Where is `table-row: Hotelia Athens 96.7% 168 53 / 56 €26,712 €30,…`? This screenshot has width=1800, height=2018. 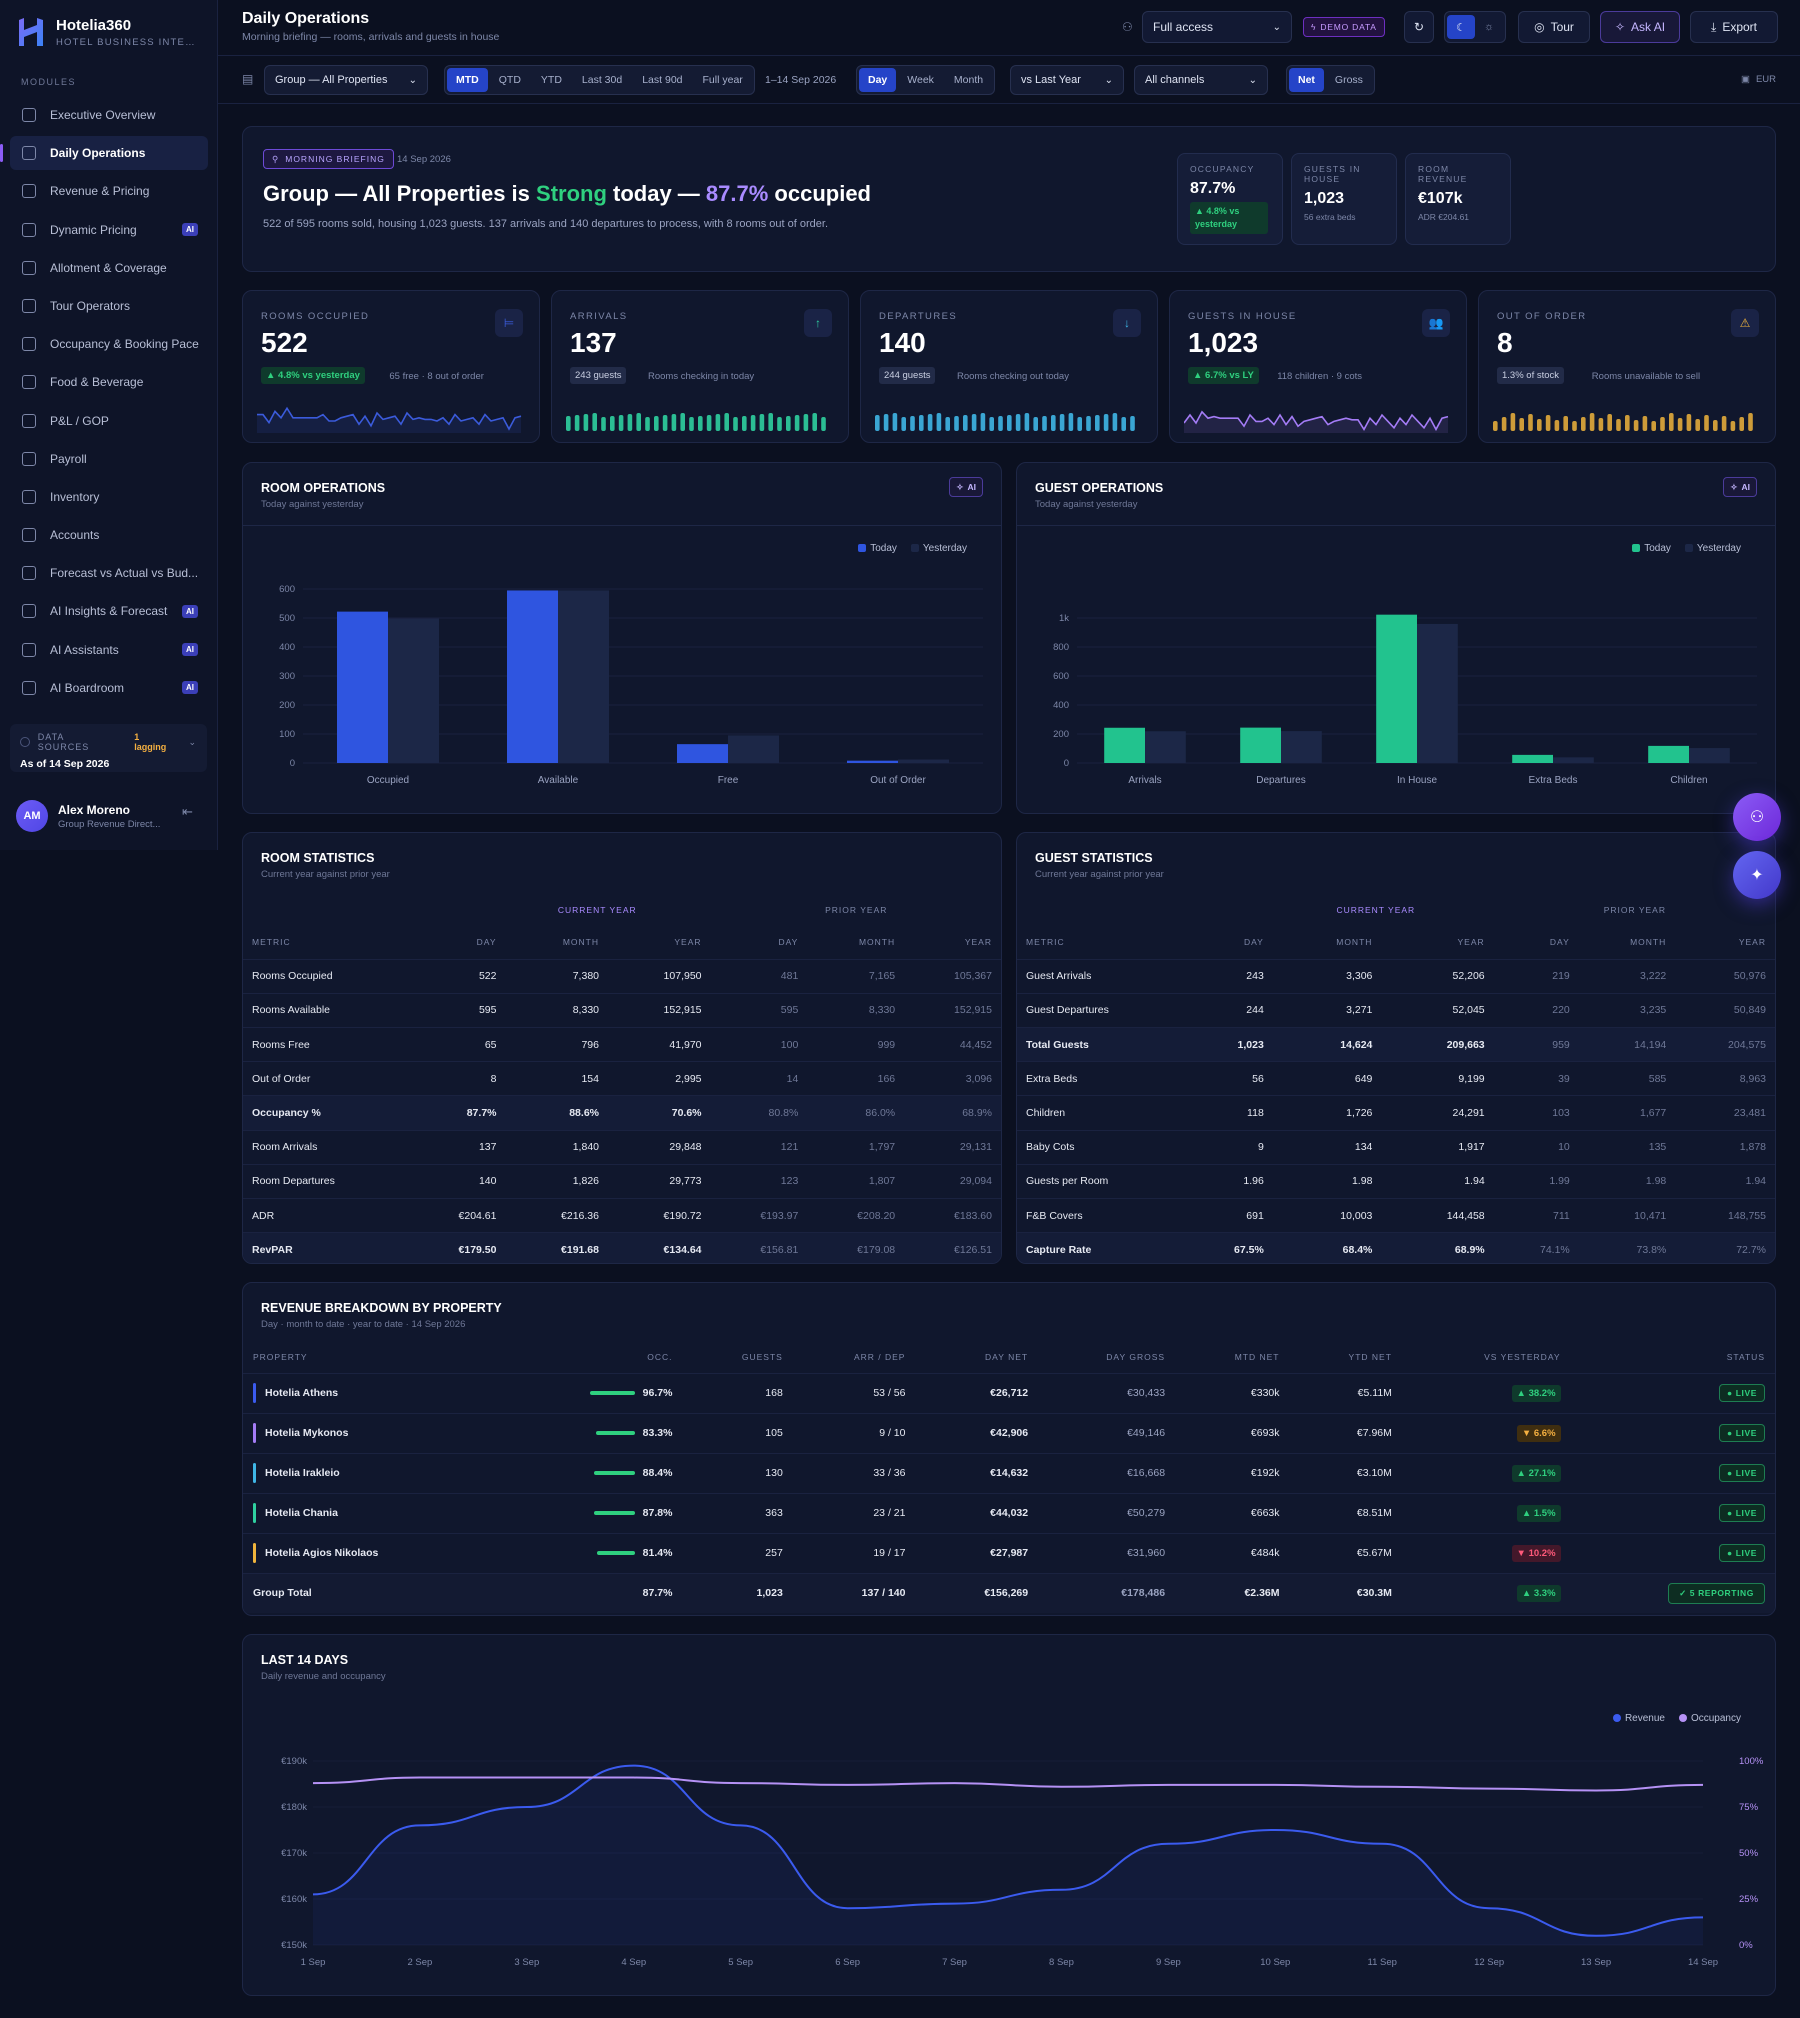 table-row: Hotelia Athens 96.7% 168 53 / 56 €26,712 €30,… is located at coordinates (1009, 1392).